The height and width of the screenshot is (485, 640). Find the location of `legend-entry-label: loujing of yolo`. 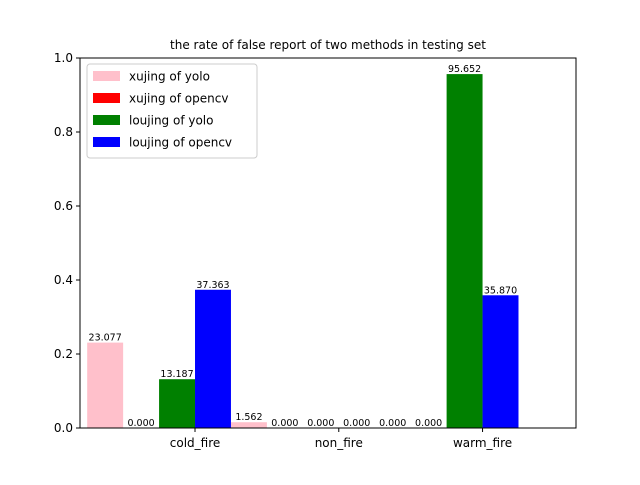

legend-entry-label: loujing of yolo is located at coordinates (171, 121).